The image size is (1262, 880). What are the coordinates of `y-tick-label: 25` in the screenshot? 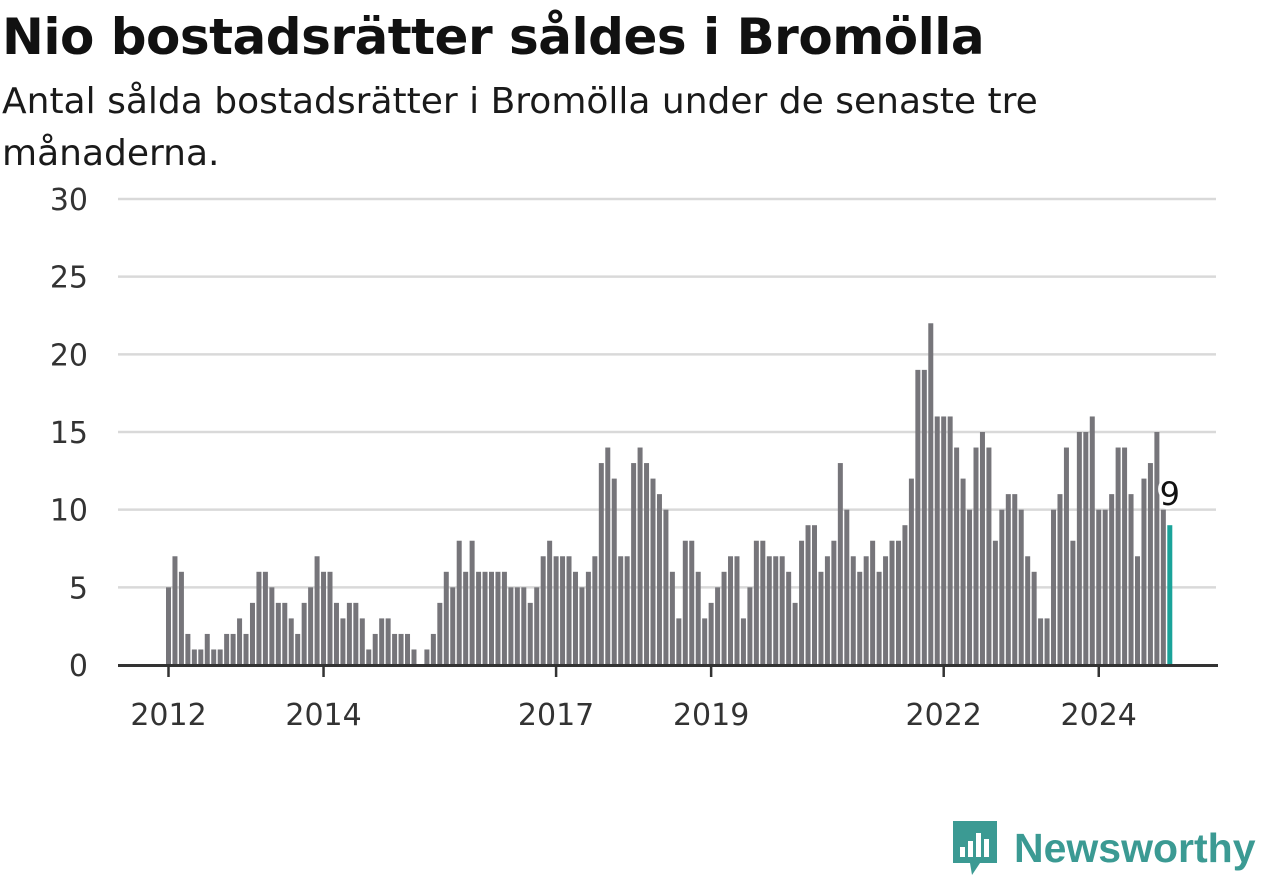 It's located at (69, 278).